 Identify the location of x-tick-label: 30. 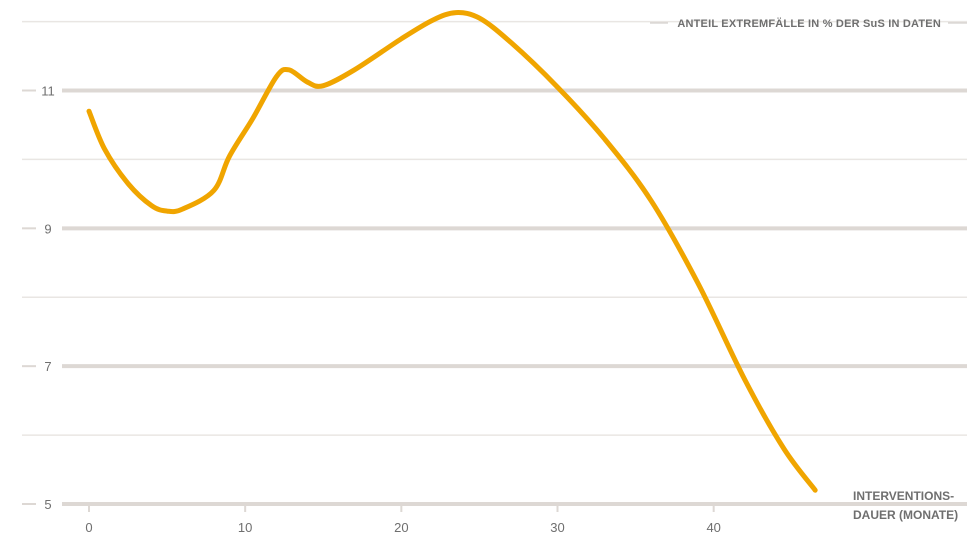
(557, 527).